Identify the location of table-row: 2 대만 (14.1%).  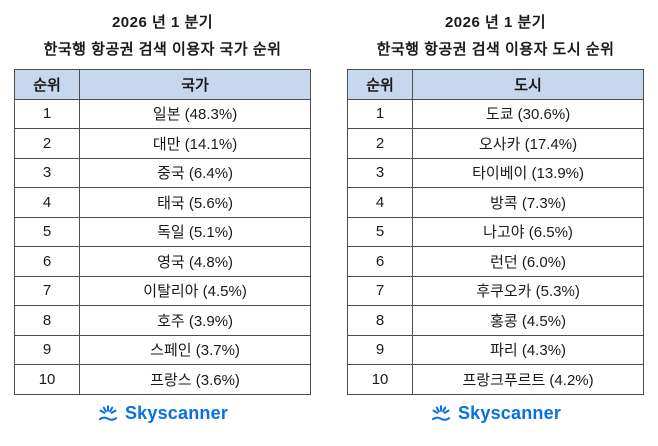
(162, 143).